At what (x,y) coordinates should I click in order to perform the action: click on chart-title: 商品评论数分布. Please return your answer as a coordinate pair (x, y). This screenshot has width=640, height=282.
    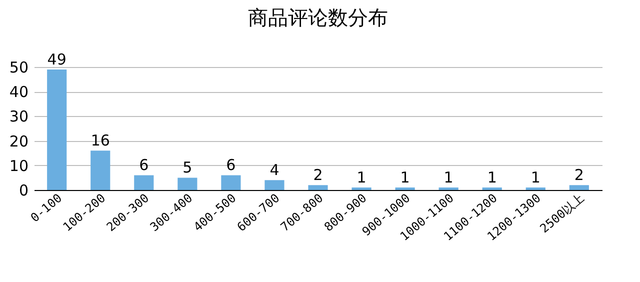
    Looking at the image, I should click on (318, 17).